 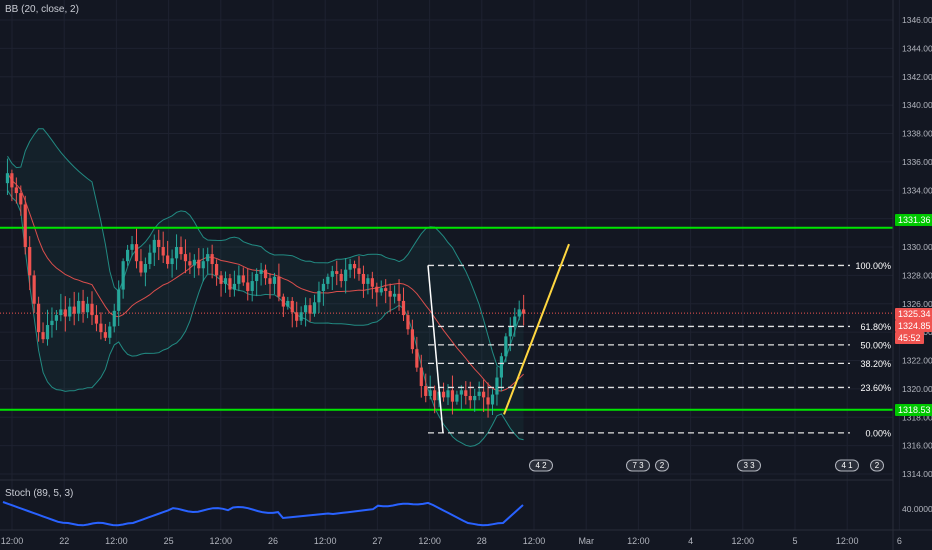 What do you see at coordinates (875, 364) in the screenshot?
I see `fib-level-label: 38.20%` at bounding box center [875, 364].